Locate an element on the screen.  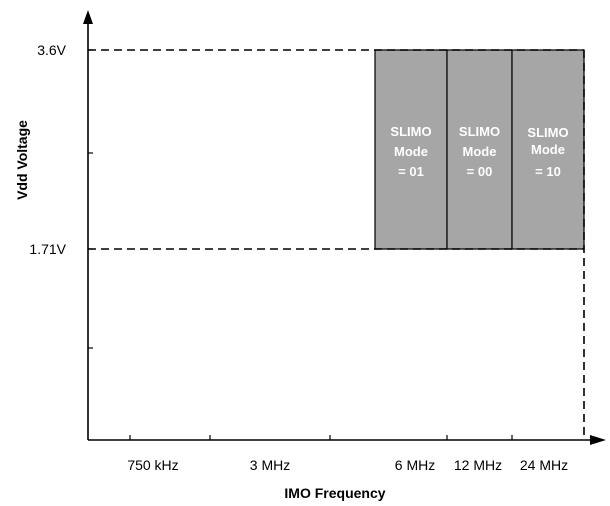
region-0-label-line: Mode is located at coordinates (411, 151).